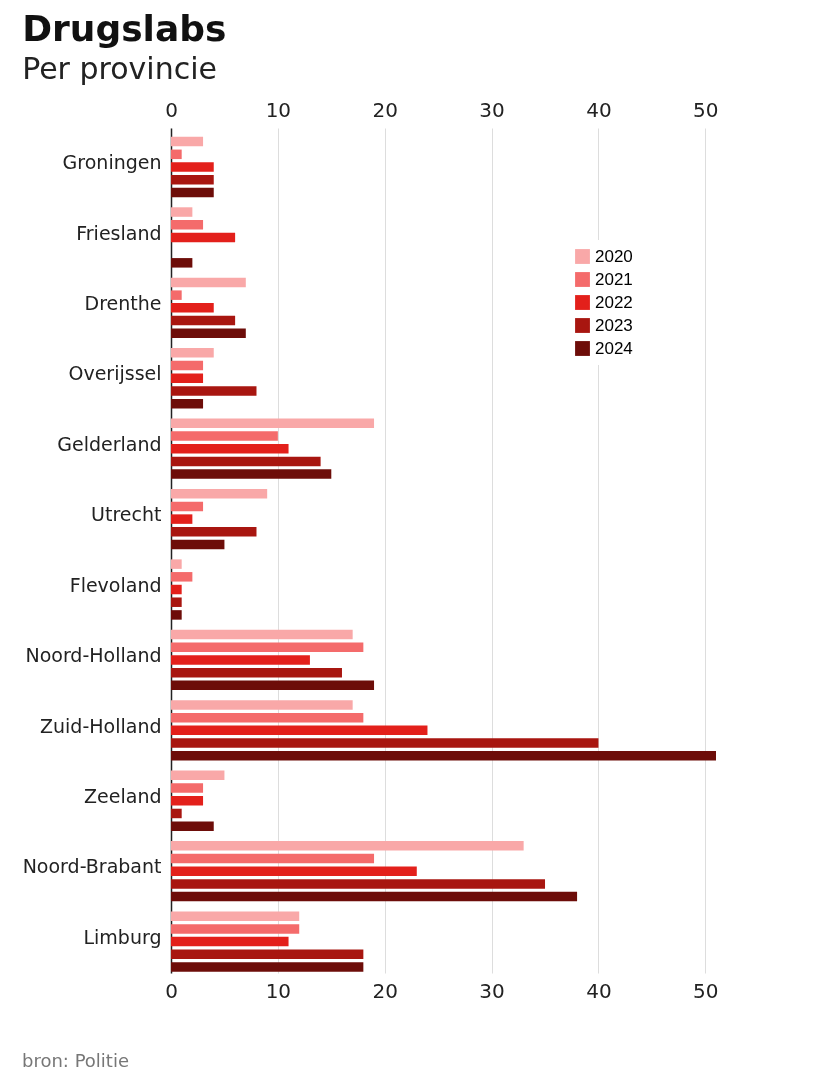  What do you see at coordinates (614, 325) in the screenshot?
I see `legend-label: 2023` at bounding box center [614, 325].